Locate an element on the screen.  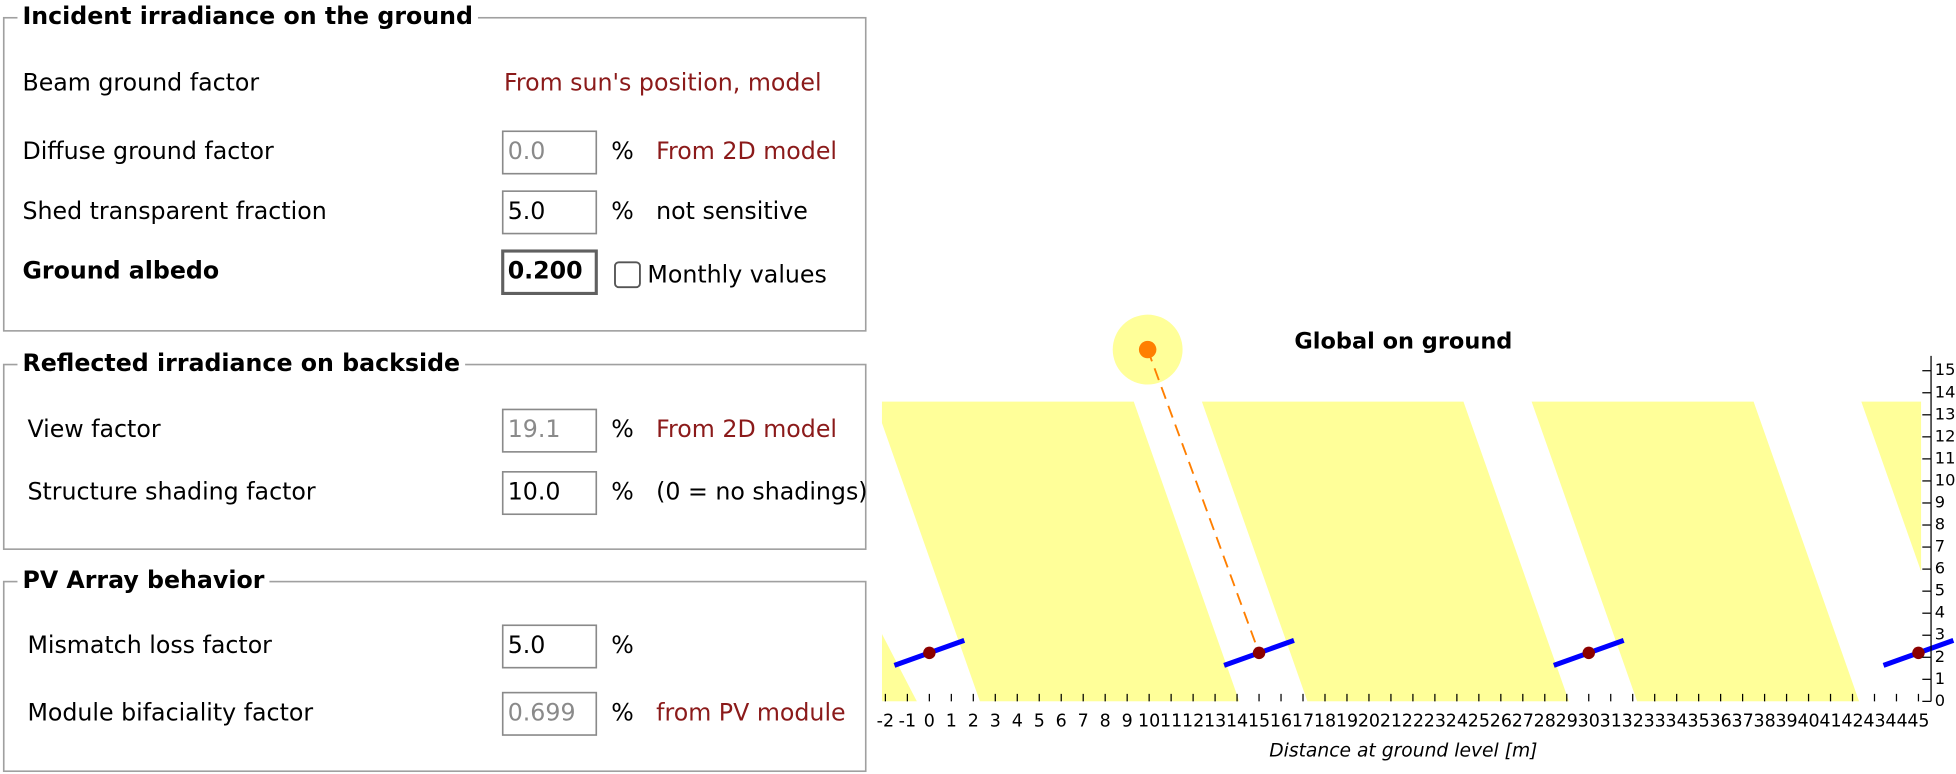
y-tick-label: 3 is located at coordinates (1940, 634).